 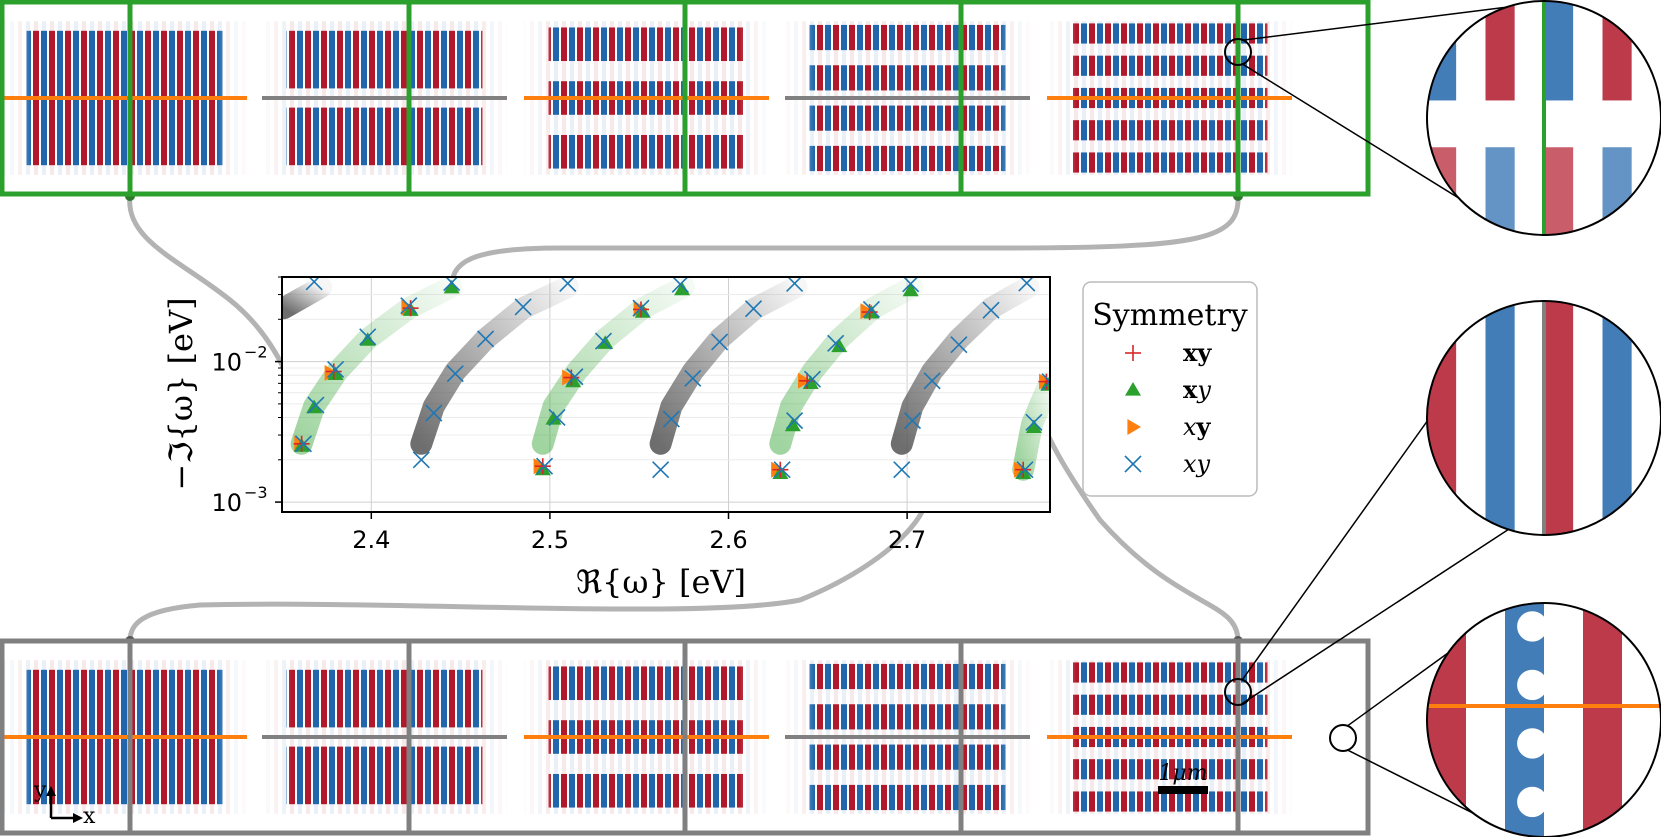 What do you see at coordinates (728, 540) in the screenshot?
I see `x-tick-label-3: 2.6` at bounding box center [728, 540].